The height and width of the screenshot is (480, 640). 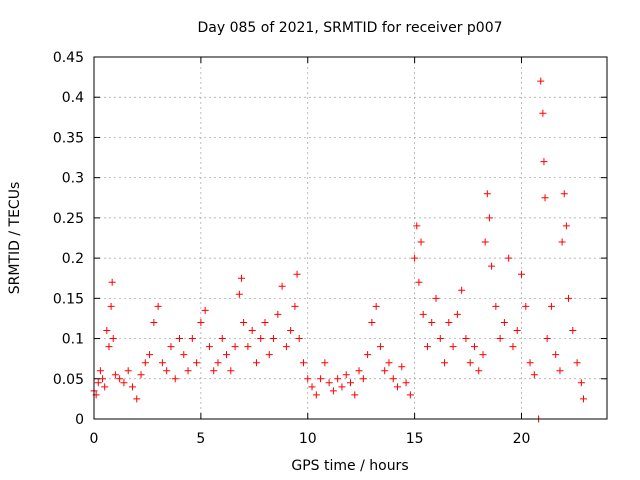 I want to click on y-tick-label: 0.2, so click(x=73, y=259).